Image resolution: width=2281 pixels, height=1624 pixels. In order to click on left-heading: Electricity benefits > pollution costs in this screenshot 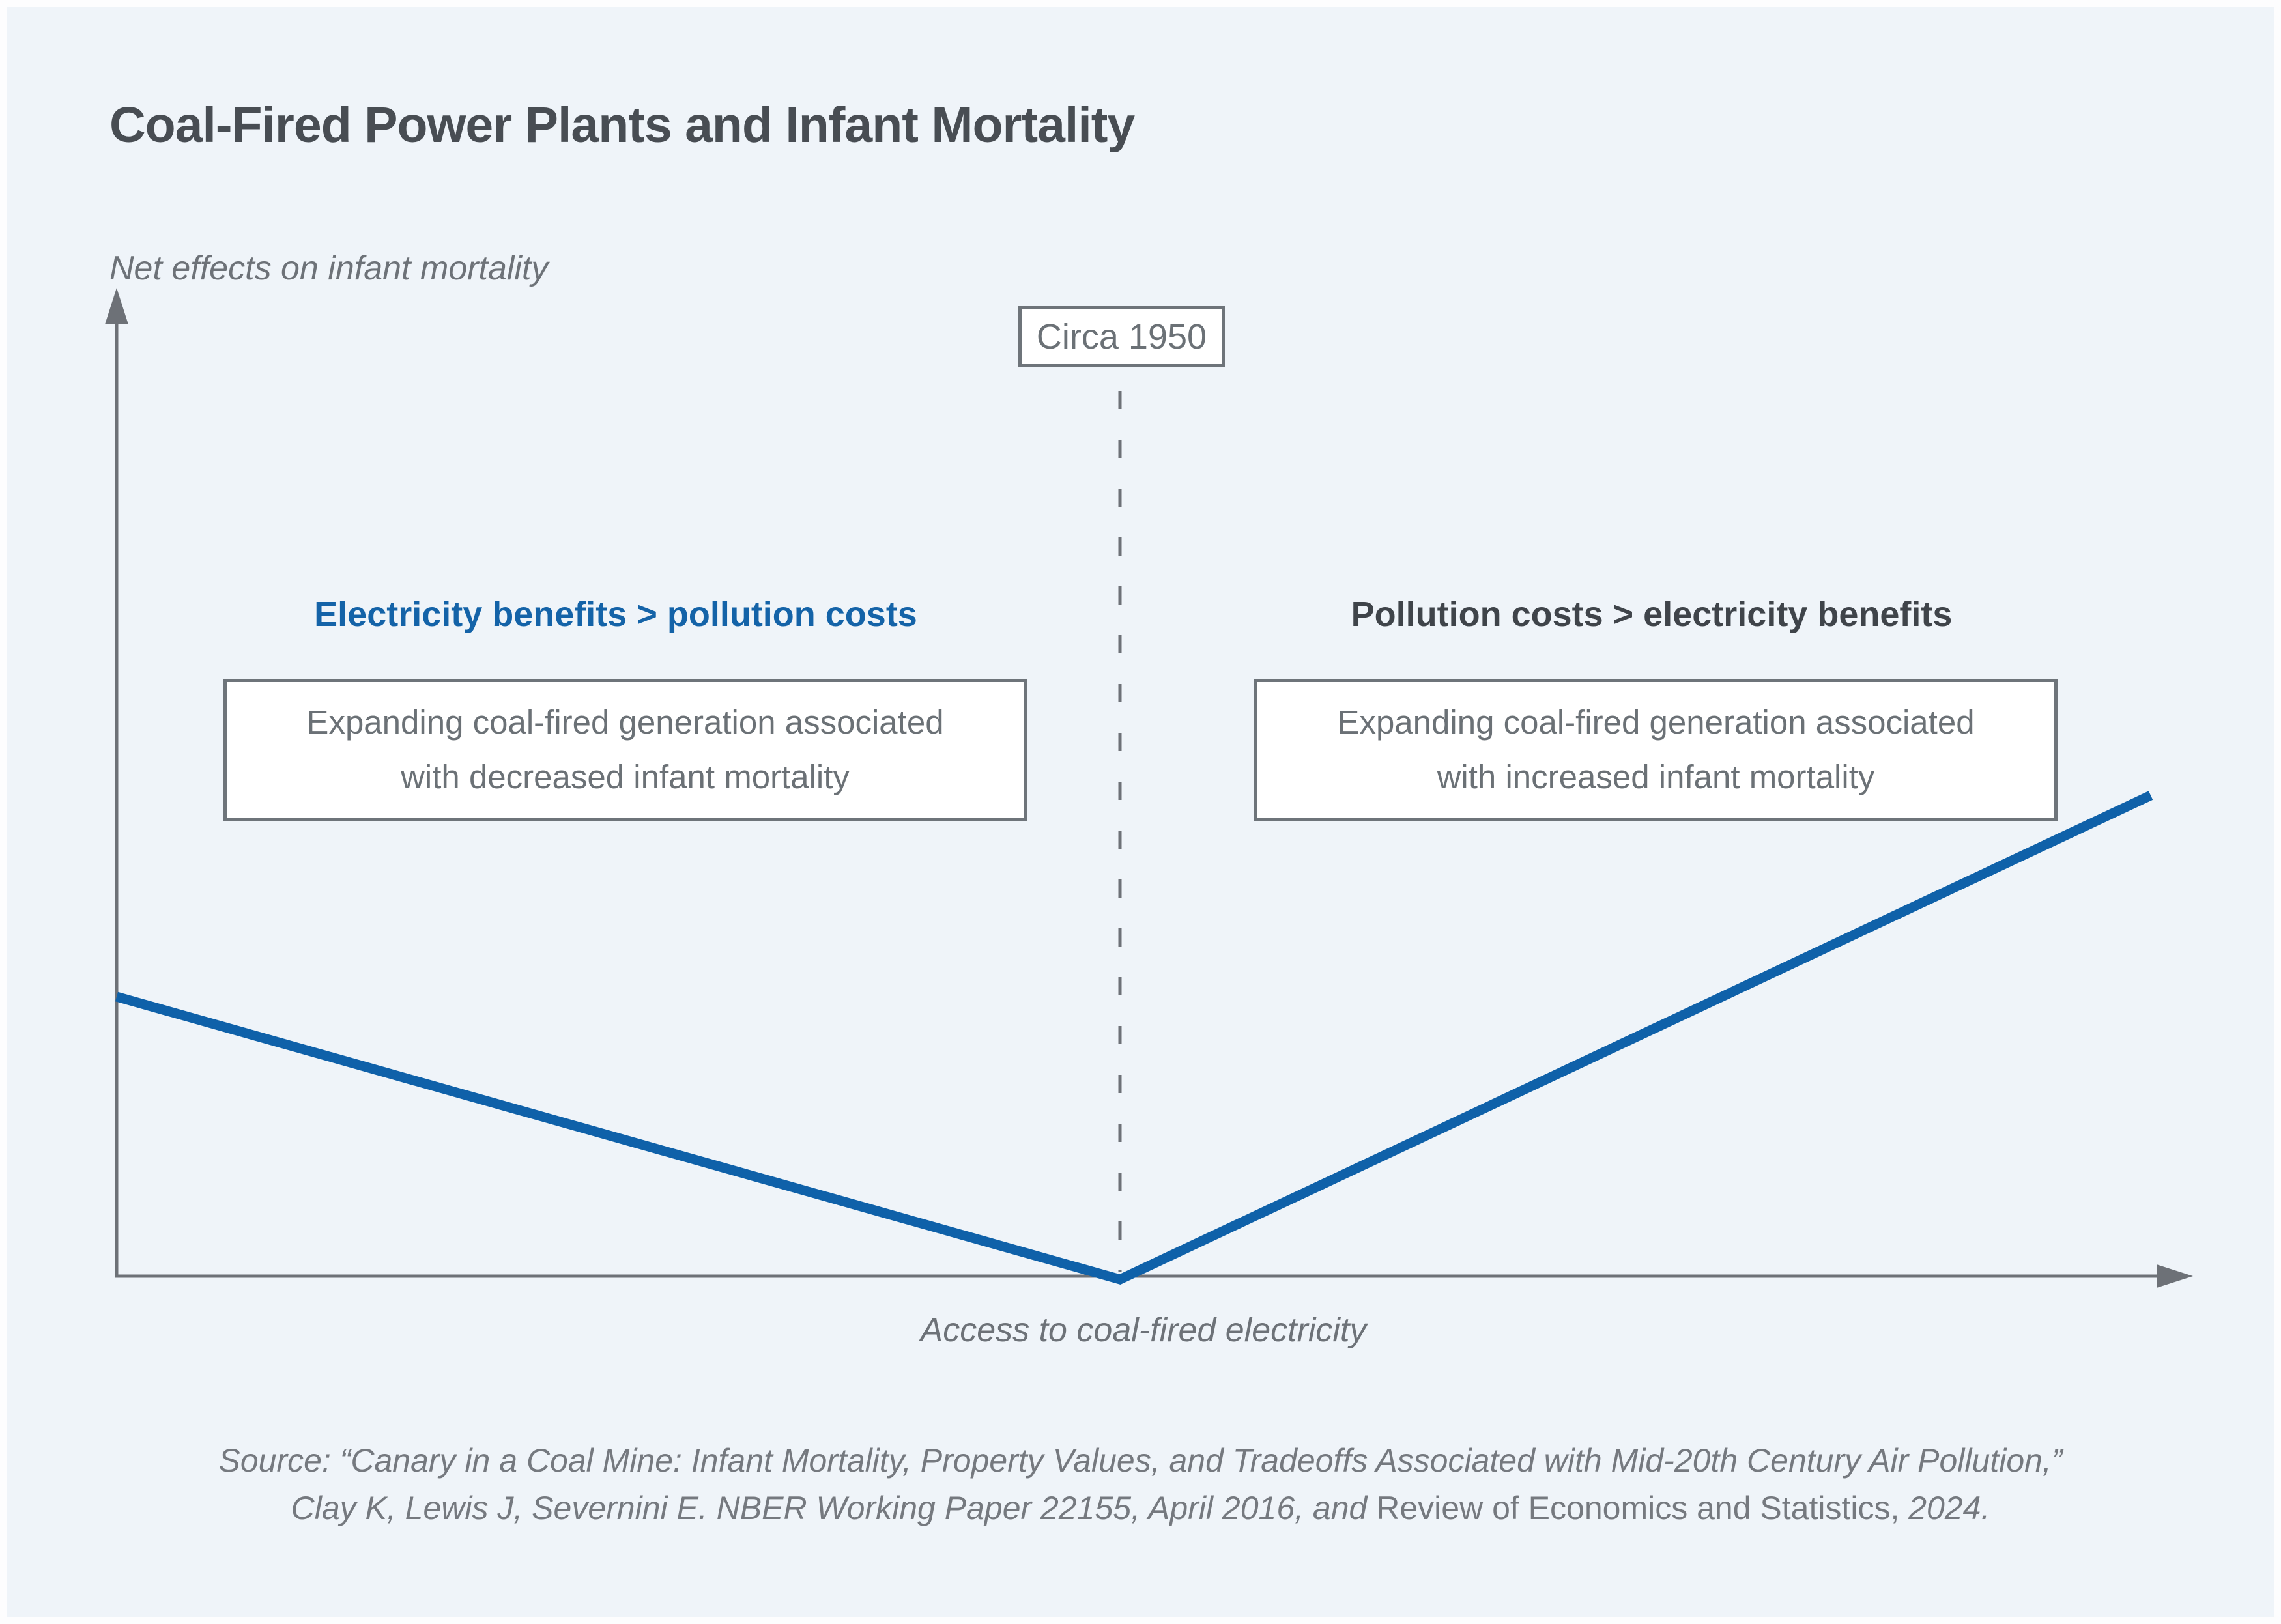, I will do `click(615, 614)`.